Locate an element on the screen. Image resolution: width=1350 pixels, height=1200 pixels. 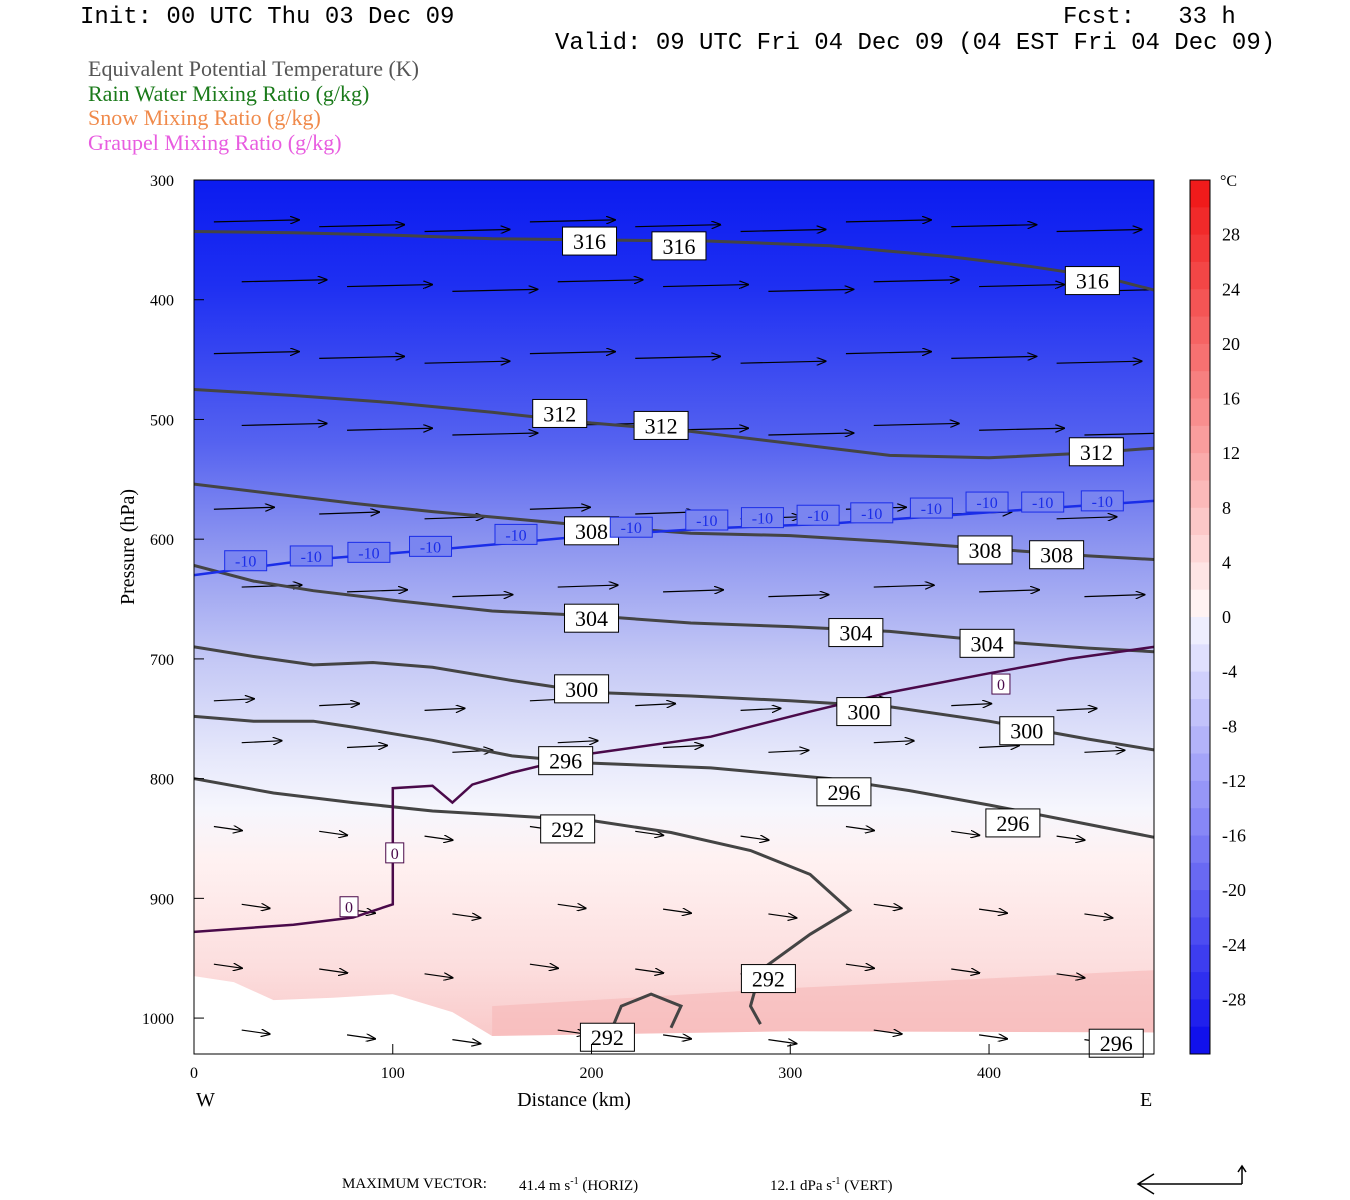
contour-label: 312 is located at coordinates (1096, 452).